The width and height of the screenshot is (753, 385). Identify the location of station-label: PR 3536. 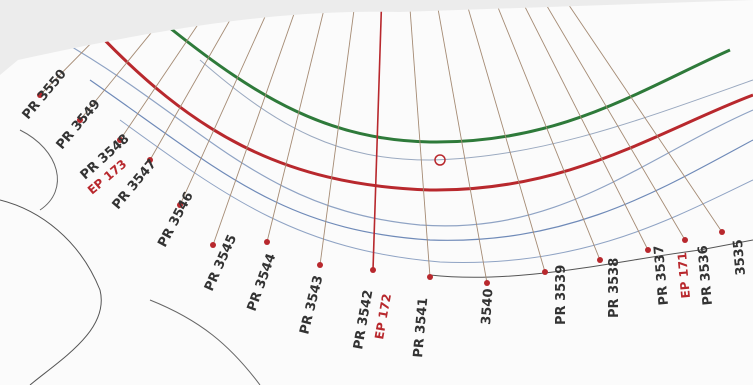
(706, 275).